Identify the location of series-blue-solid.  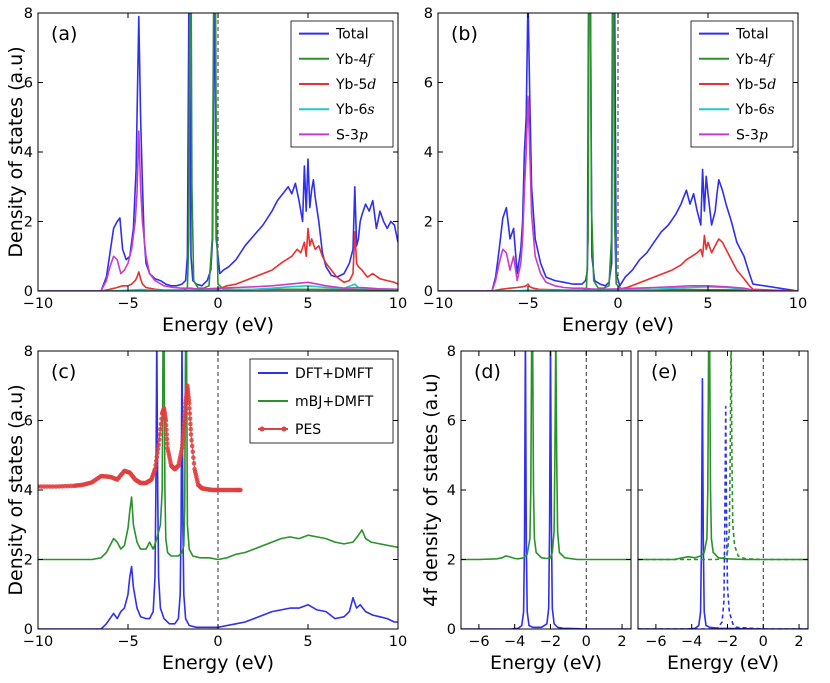
(723, 503).